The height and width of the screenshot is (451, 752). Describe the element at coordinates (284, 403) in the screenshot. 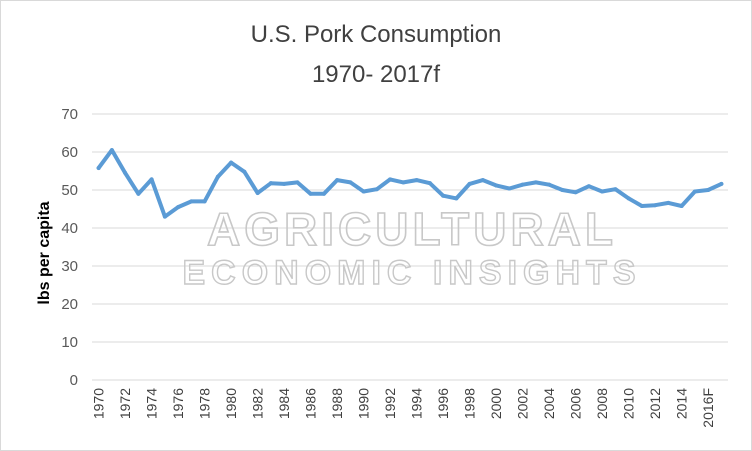

I see `x-tick-label: 1984` at that location.